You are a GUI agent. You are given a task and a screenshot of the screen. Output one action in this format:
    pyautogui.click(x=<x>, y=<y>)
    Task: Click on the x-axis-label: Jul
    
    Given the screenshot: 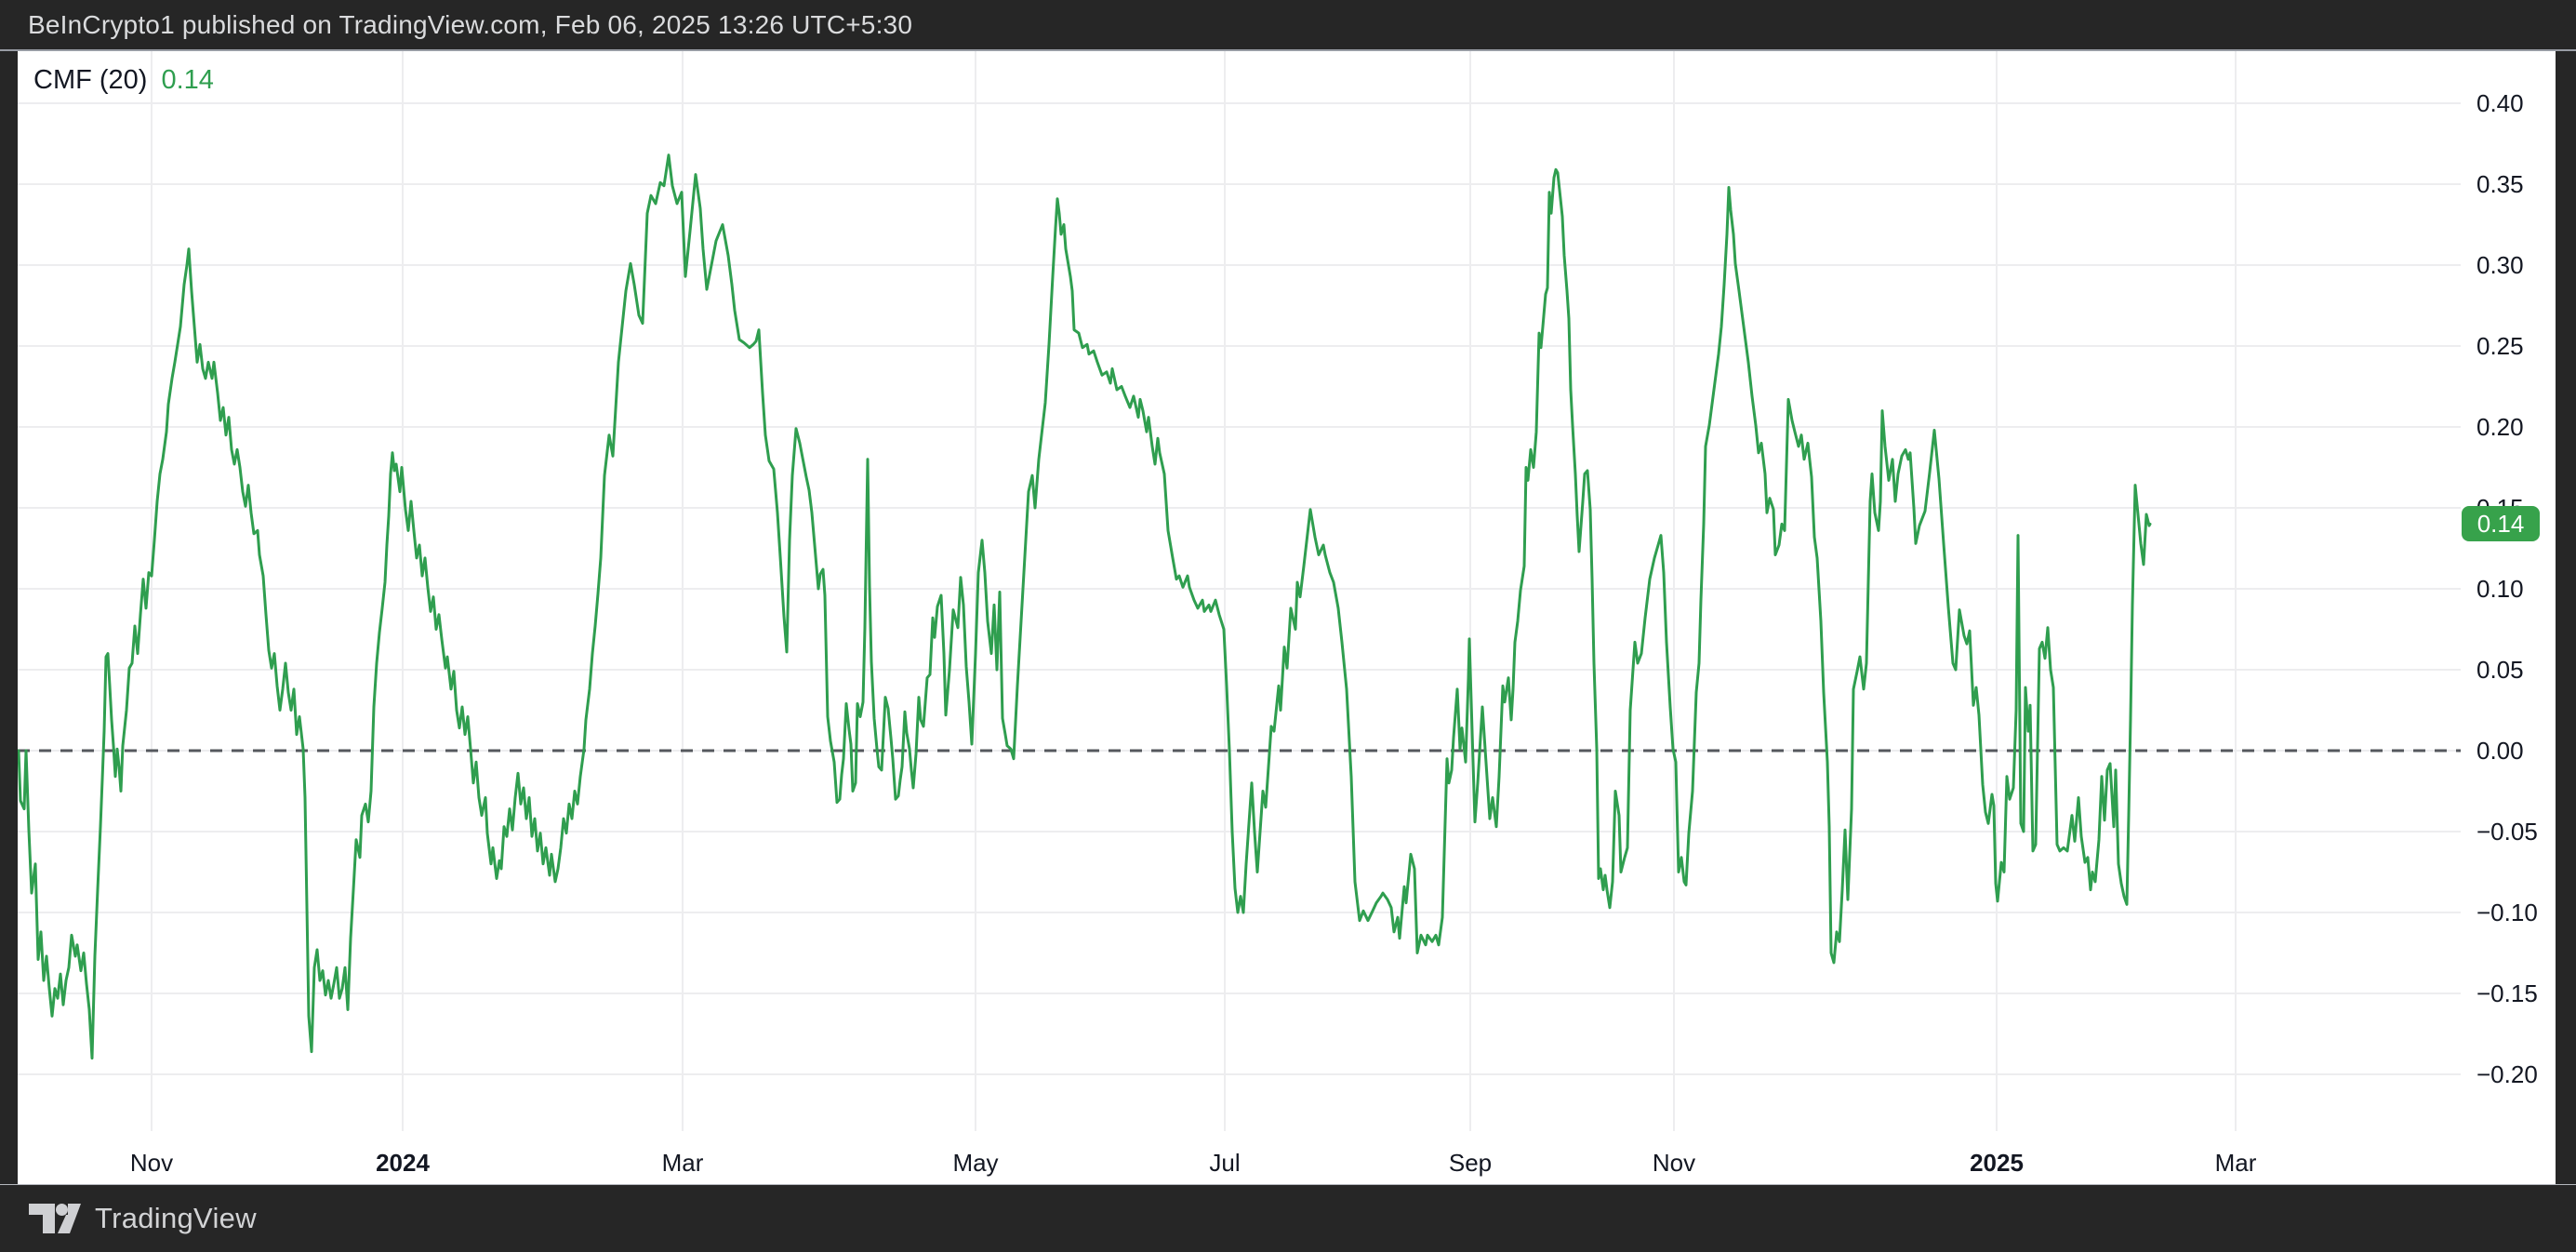 What is the action you would take?
    pyautogui.click(x=1225, y=1163)
    